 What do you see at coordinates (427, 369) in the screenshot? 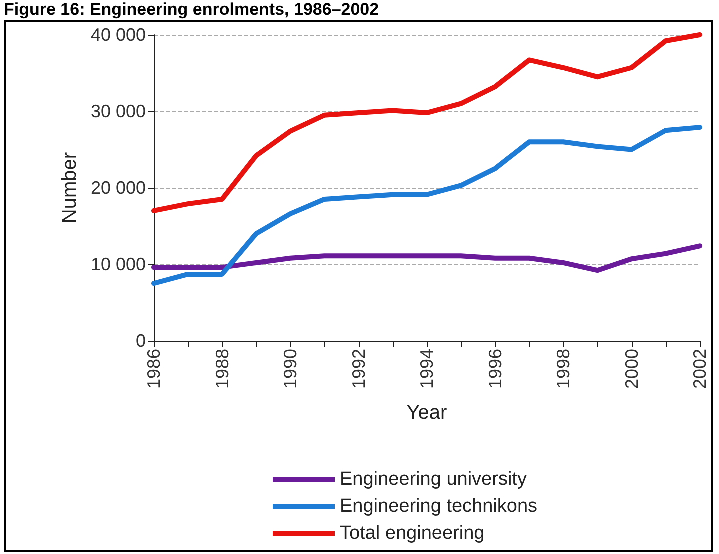
I see `x-tick-label: 1994` at bounding box center [427, 369].